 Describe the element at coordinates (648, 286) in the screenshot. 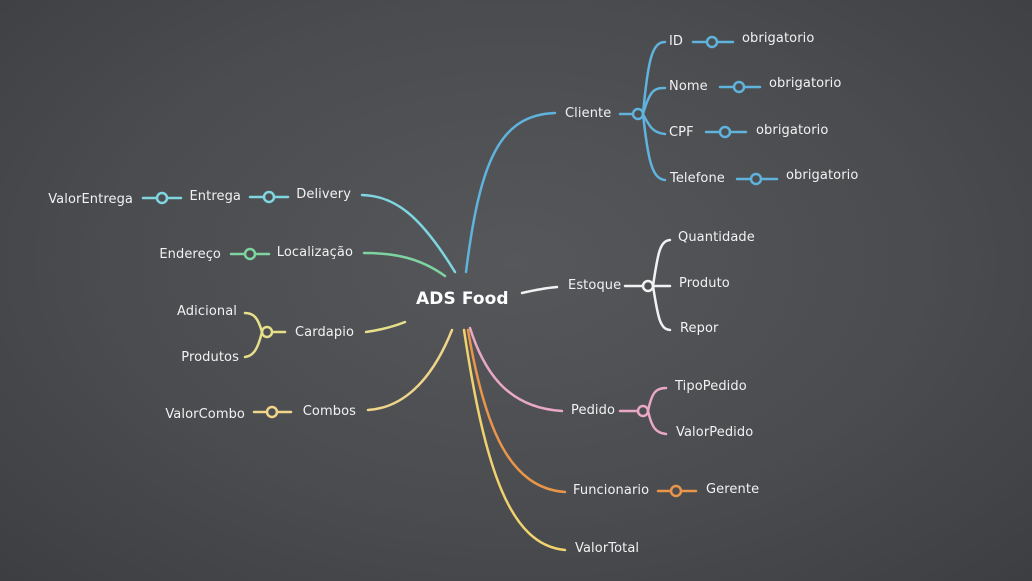

I see `estoque-toggle-knob` at that location.